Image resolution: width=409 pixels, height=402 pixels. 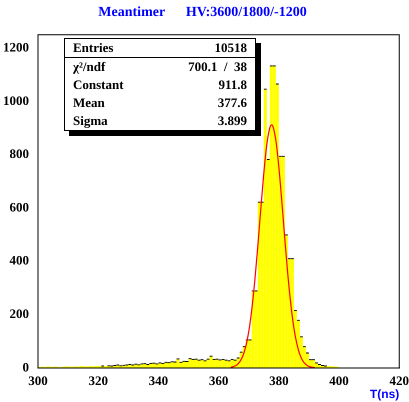 What do you see at coordinates (25, 366) in the screenshot?
I see `y-tick-label: 0` at bounding box center [25, 366].